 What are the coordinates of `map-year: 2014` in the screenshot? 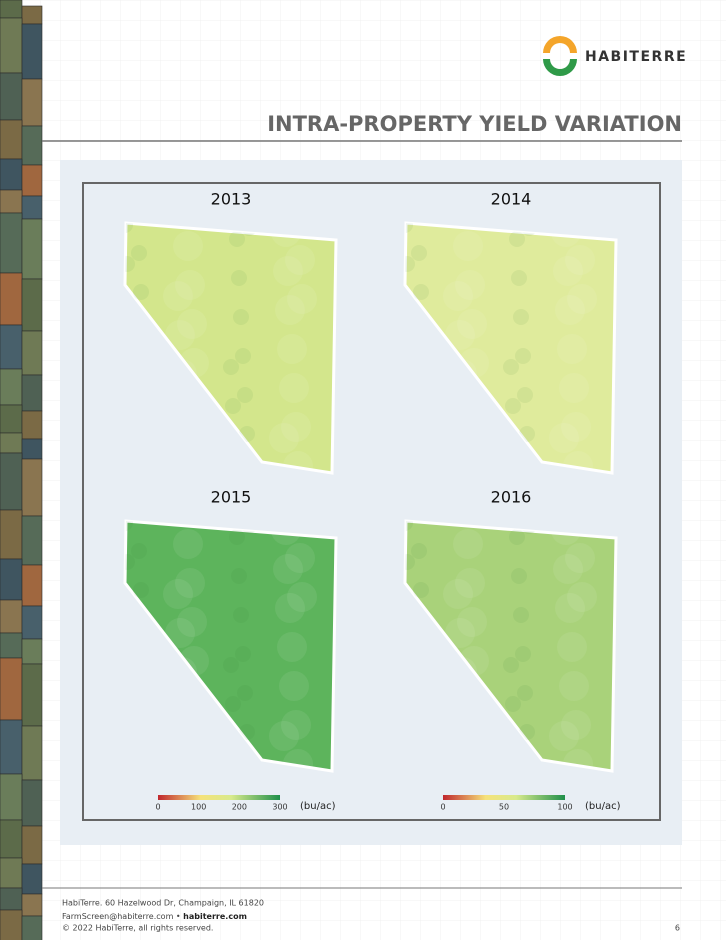 It's located at (511, 199).